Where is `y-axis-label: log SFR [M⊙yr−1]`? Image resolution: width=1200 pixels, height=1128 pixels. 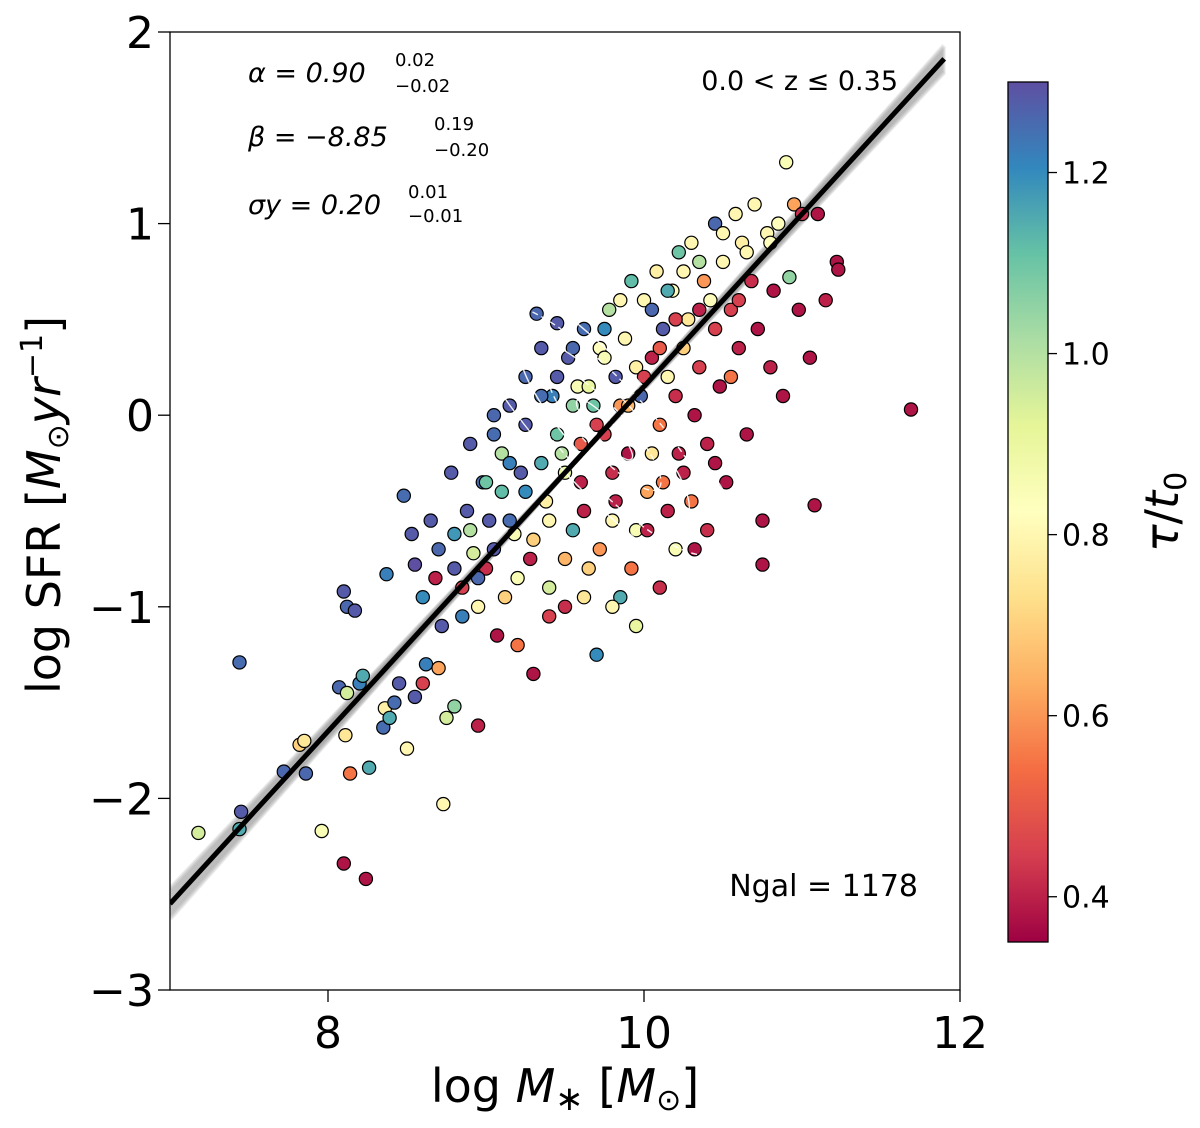
y-axis-label: log SFR [M⊙yr−1] is located at coordinates (45, 505).